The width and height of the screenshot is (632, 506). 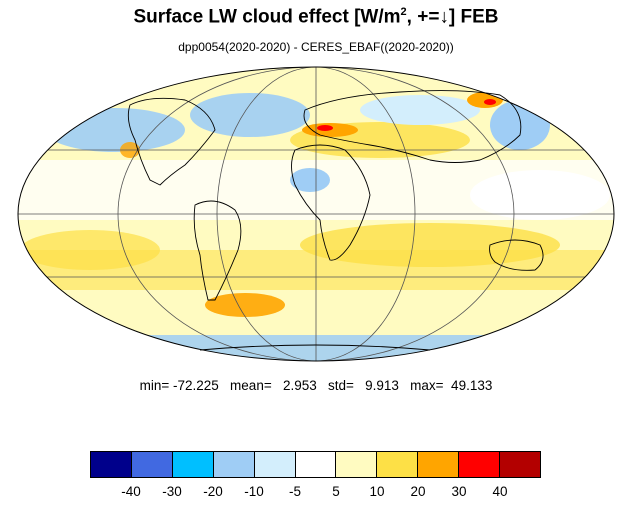 What do you see at coordinates (213, 491) in the screenshot?
I see `colorbar-tick-label: -20` at bounding box center [213, 491].